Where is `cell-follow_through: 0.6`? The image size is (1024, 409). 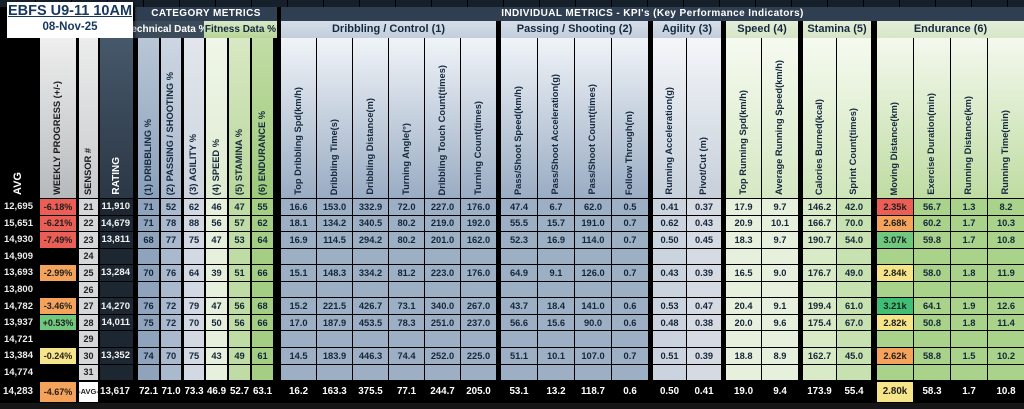
cell-follow_through: 0.6 is located at coordinates (630, 392).